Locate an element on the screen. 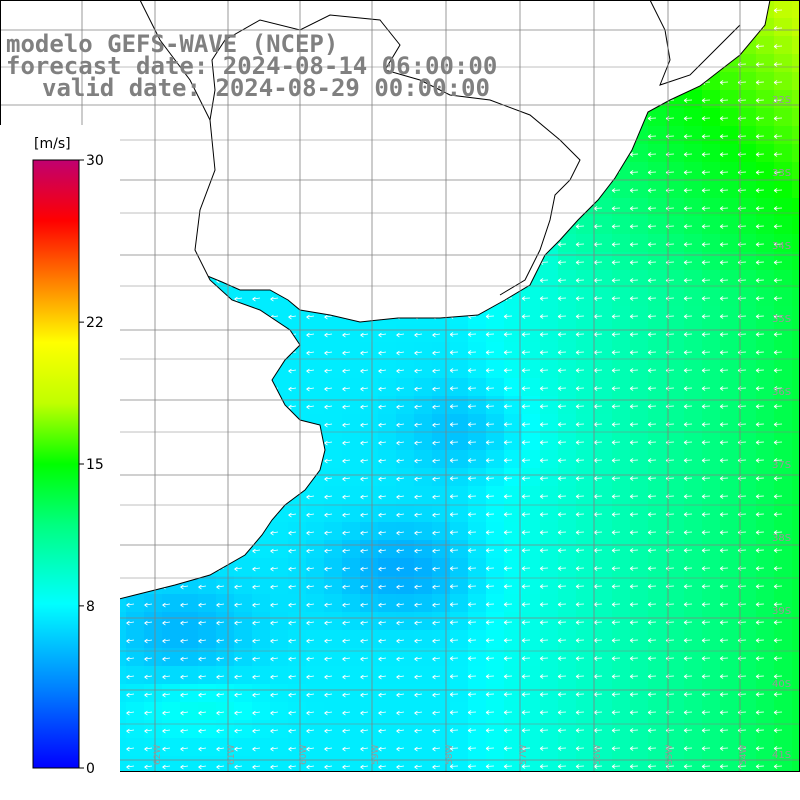 The width and height of the screenshot is (800, 800). colorbar-gradient is located at coordinates (56, 464).